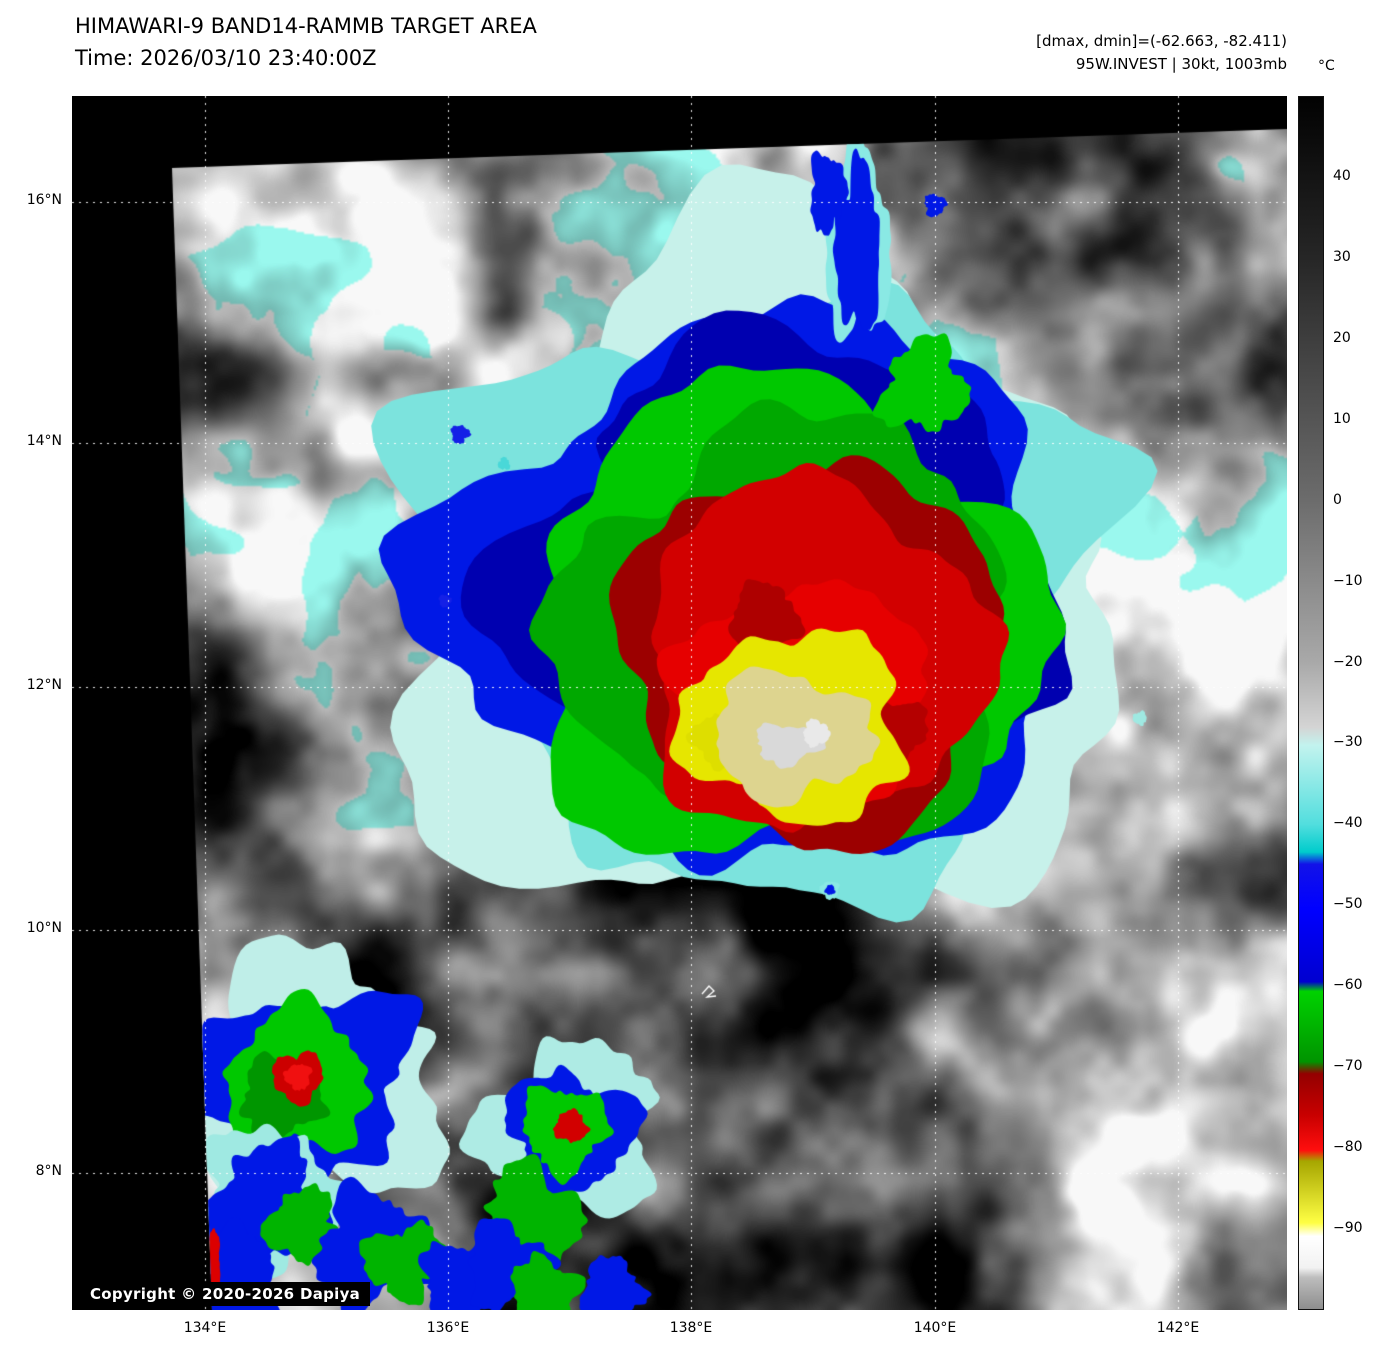  What do you see at coordinates (1342, 418) in the screenshot?
I see `colorbar-tick-label: 10` at bounding box center [1342, 418].